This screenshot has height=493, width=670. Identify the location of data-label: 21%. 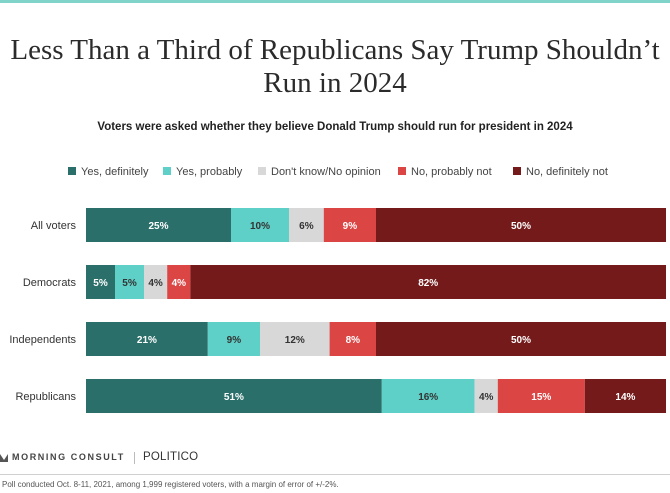
(147, 340).